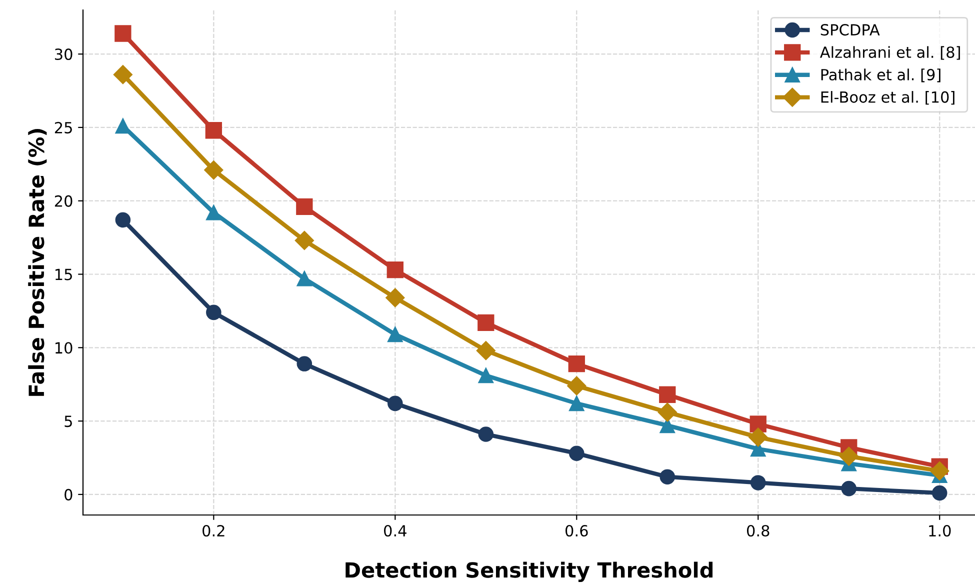  Describe the element at coordinates (68, 494) in the screenshot. I see `y-tick-label: 0` at that location.